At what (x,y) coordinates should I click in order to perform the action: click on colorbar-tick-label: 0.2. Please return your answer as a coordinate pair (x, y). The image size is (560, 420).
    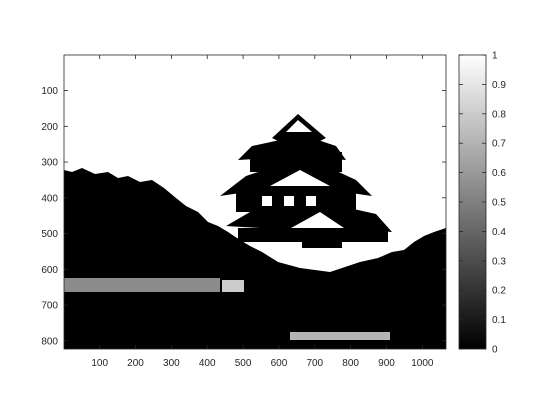
    Looking at the image, I should click on (499, 291).